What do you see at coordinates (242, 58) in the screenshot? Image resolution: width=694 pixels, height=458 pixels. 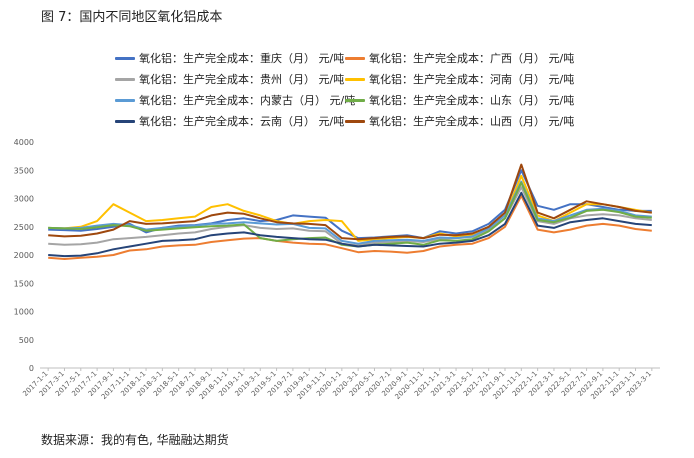 I see `legend-label: 氧化铝：生产完全成本：重庆（月） 元/吨` at bounding box center [242, 58].